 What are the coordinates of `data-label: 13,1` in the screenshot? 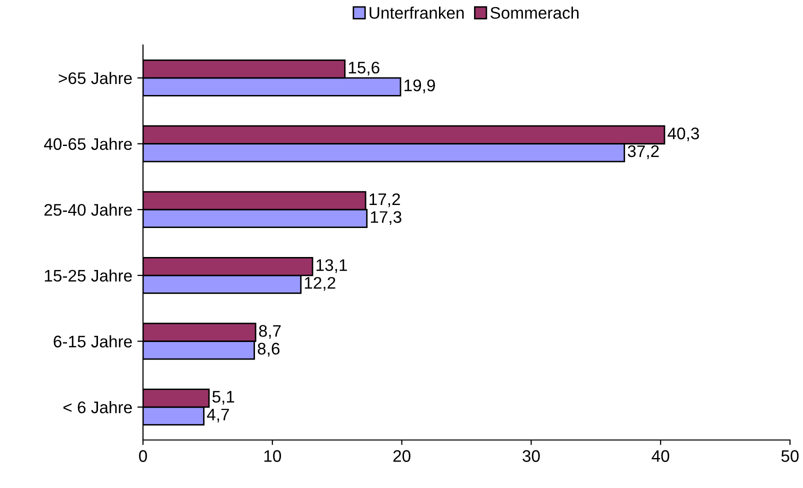 It's located at (331, 266).